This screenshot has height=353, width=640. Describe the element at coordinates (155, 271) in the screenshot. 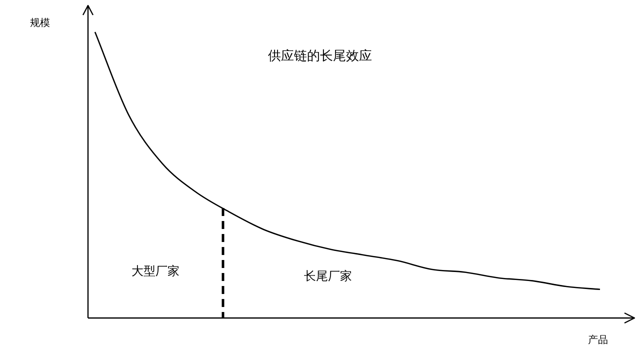

I see `annotation: 大型厂家` at that location.